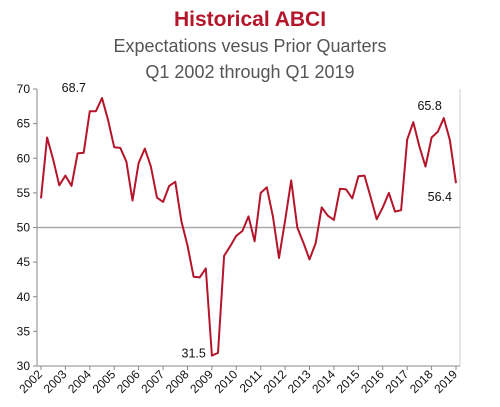 Image resolution: width=500 pixels, height=407 pixels. What do you see at coordinates (429, 106) in the screenshot?
I see `data-label-65-8: 65.8` at bounding box center [429, 106].